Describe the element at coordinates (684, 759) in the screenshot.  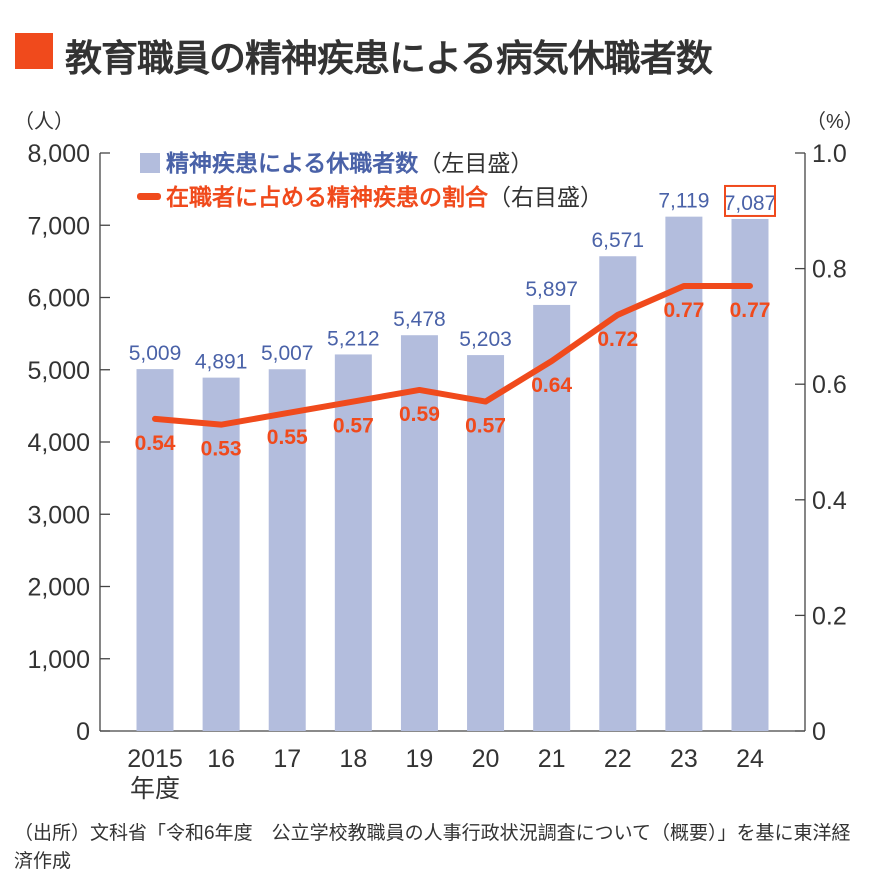
I see `x-tick-label: 23` at that location.